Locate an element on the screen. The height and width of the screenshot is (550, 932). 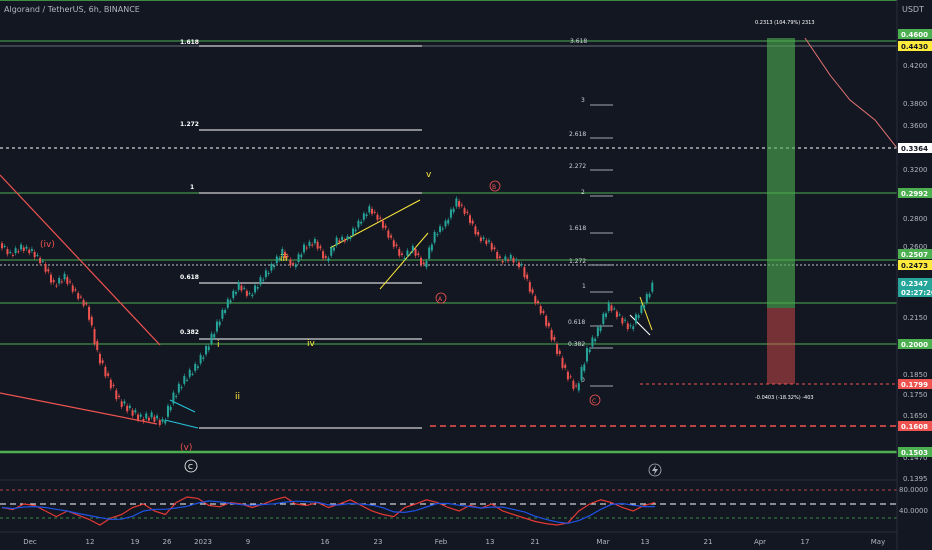
time-tick: 23 is located at coordinates (378, 542).